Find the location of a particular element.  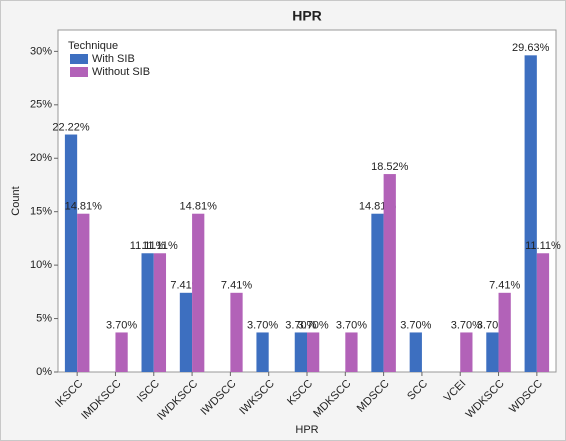

legend-title: Technique is located at coordinates (93, 46).